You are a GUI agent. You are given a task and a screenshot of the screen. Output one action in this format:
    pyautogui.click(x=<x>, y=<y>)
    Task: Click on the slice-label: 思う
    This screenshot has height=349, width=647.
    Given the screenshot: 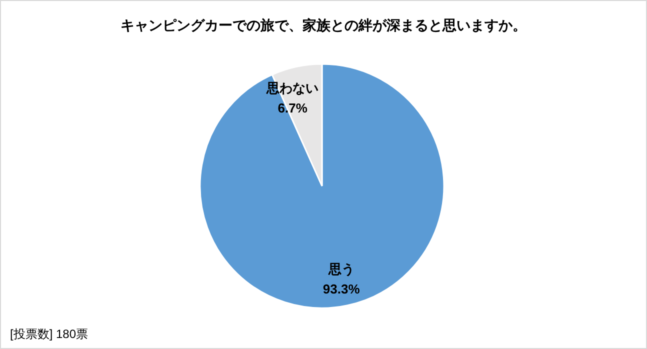 What is the action you would take?
    pyautogui.click(x=340, y=269)
    